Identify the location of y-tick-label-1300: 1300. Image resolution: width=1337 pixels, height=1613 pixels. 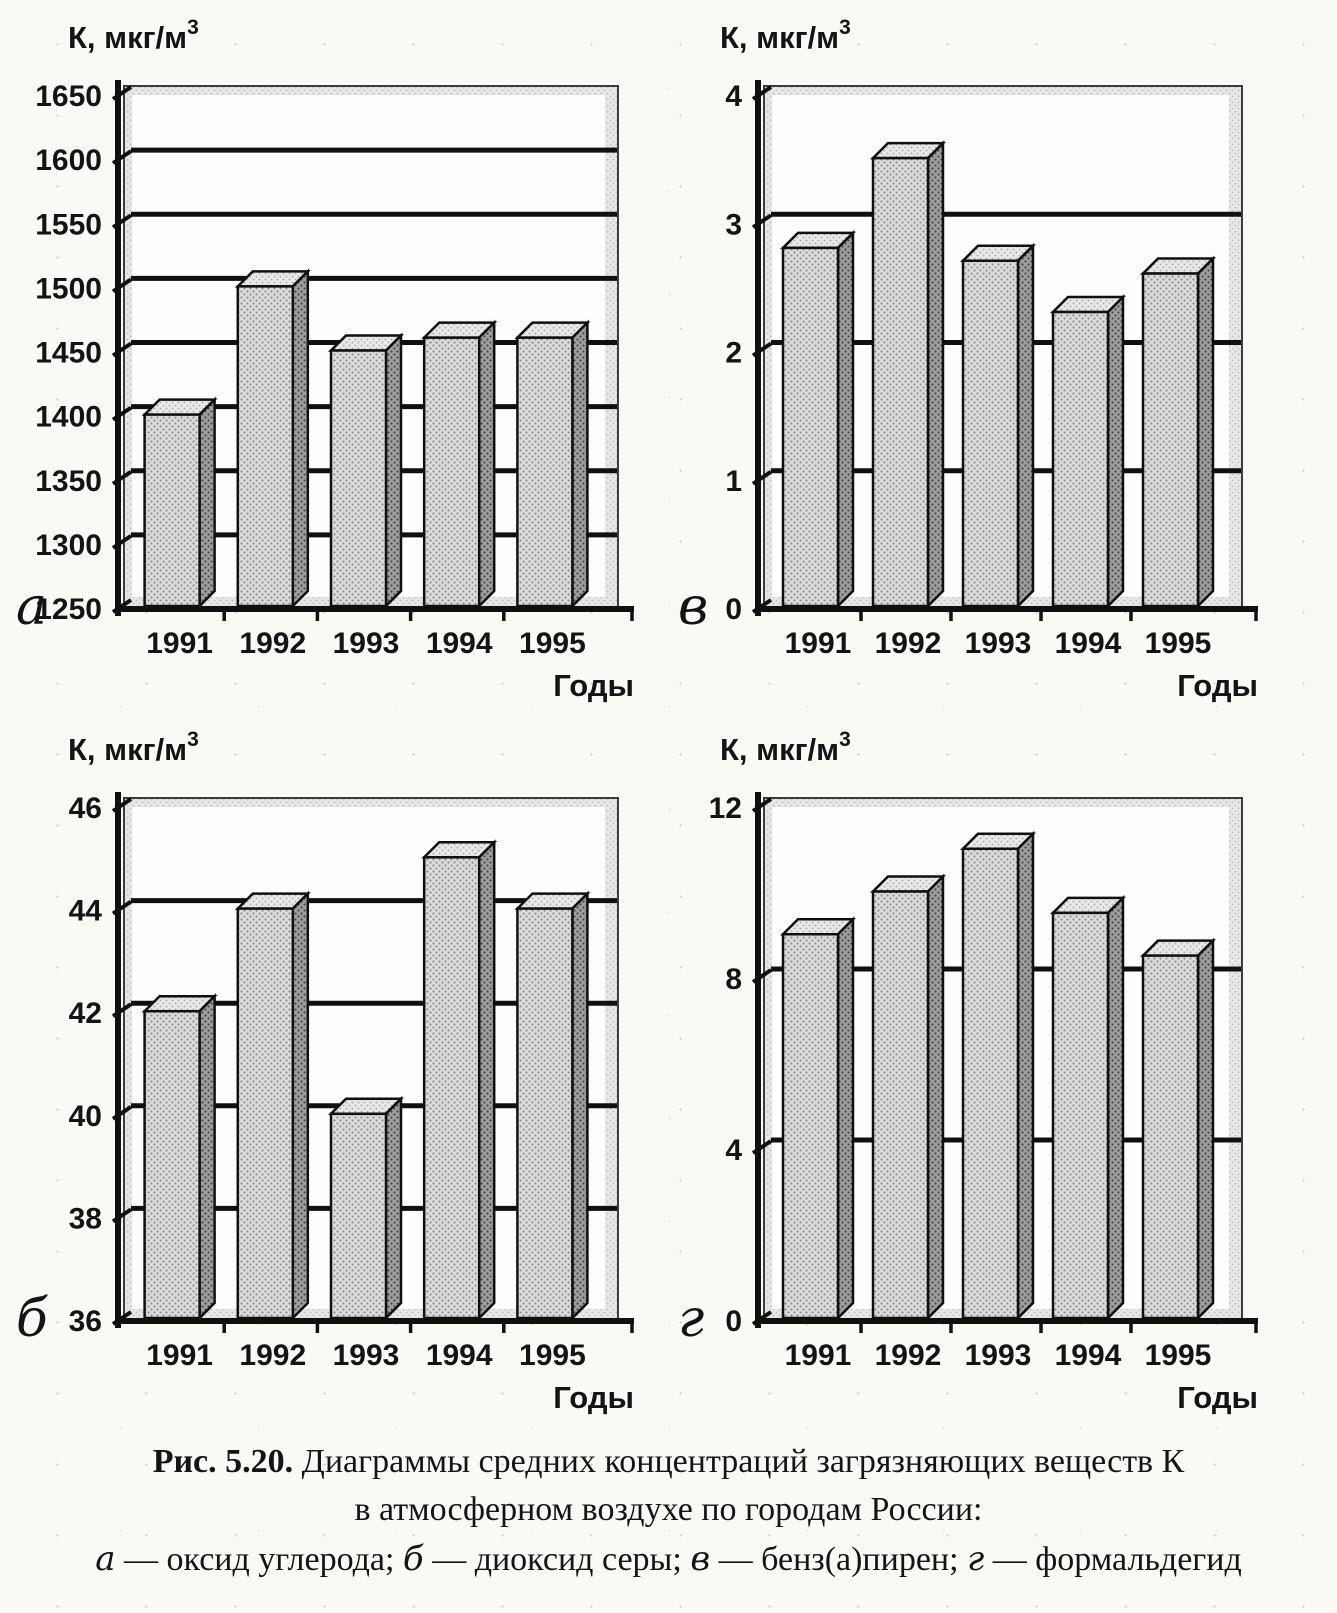
(68, 545).